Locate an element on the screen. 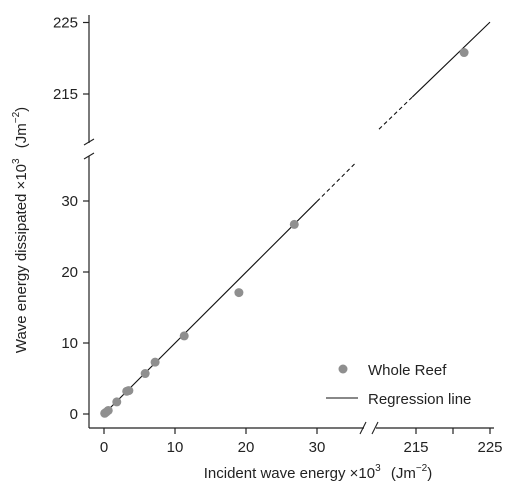 The image size is (512, 487). y-axis-title-unit-close: ) is located at coordinates (21, 109).